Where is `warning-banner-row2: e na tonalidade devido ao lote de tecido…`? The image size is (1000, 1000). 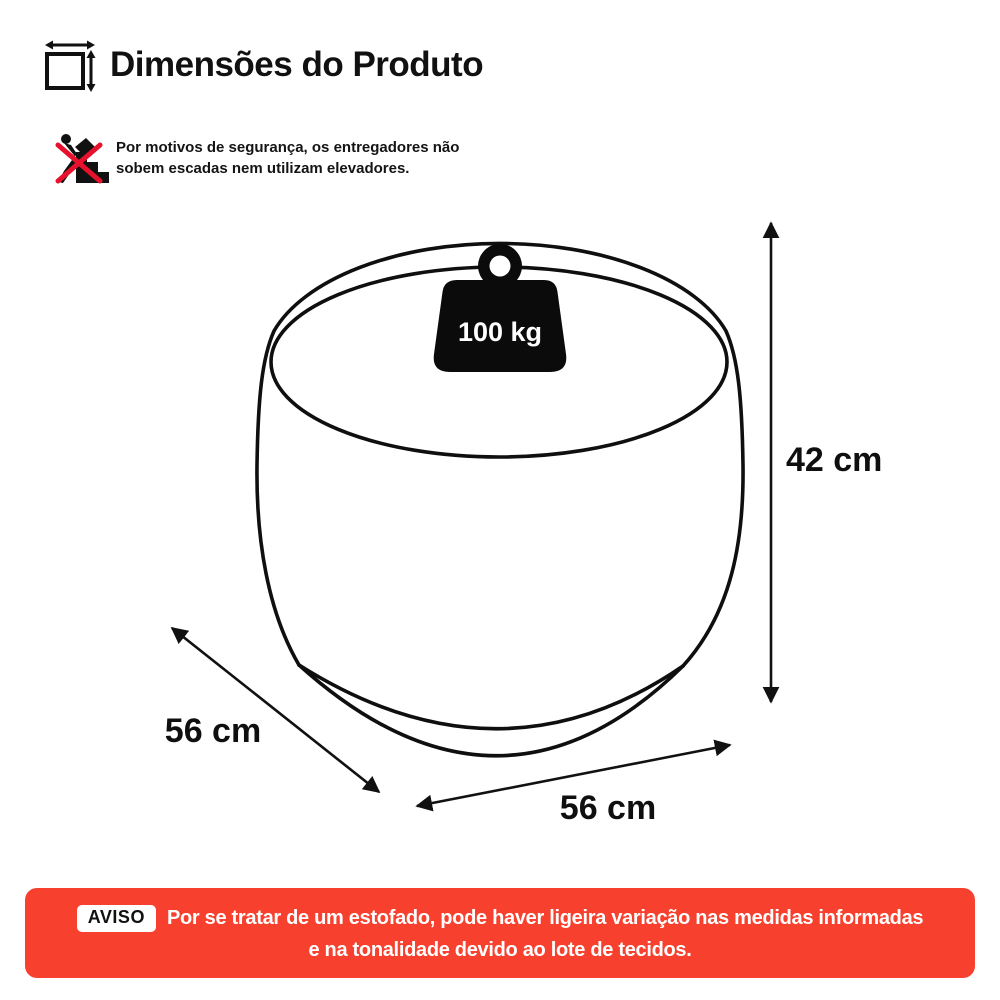 warning-banner-row2: e na tonalidade devido ao lote de tecido… is located at coordinates (499, 950).